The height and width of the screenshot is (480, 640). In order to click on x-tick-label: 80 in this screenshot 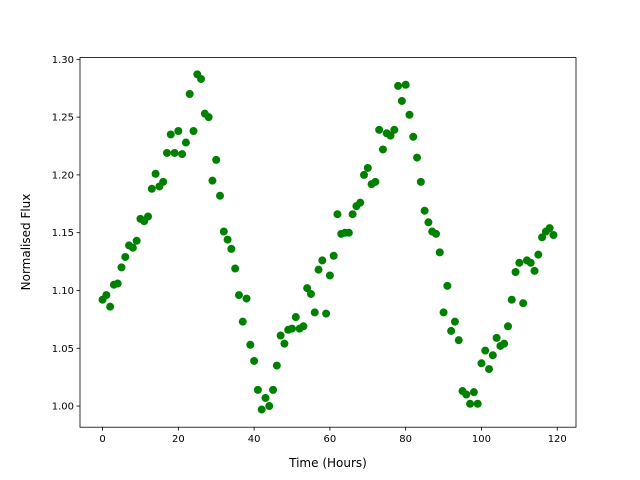, I will do `click(405, 439)`.